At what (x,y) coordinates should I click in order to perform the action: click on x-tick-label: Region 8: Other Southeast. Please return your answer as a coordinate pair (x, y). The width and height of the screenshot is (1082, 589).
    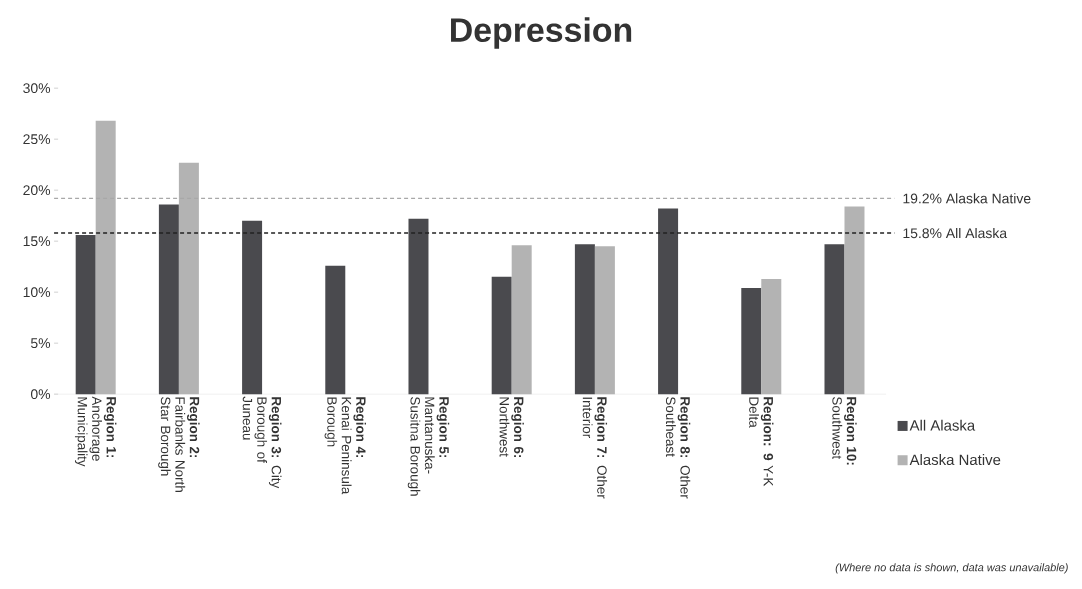
    Looking at the image, I should click on (678, 447).